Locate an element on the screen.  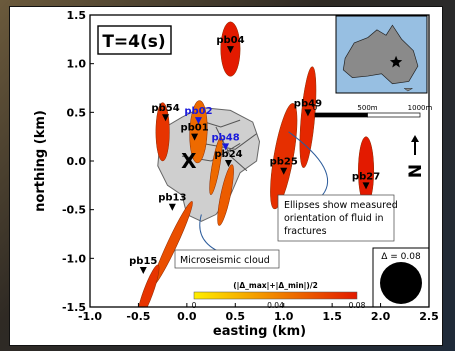
colorbar-tick-label: 0 is located at coordinates (194, 305).